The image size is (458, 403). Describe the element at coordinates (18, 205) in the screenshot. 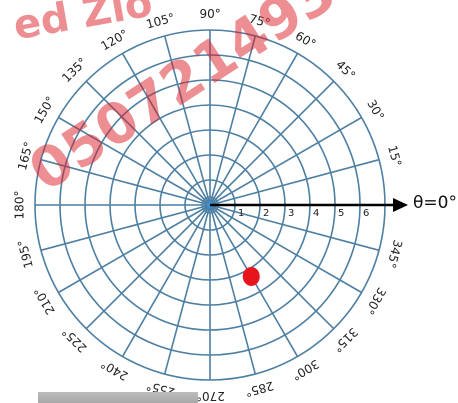

I see `angle-label: 180°` at that location.